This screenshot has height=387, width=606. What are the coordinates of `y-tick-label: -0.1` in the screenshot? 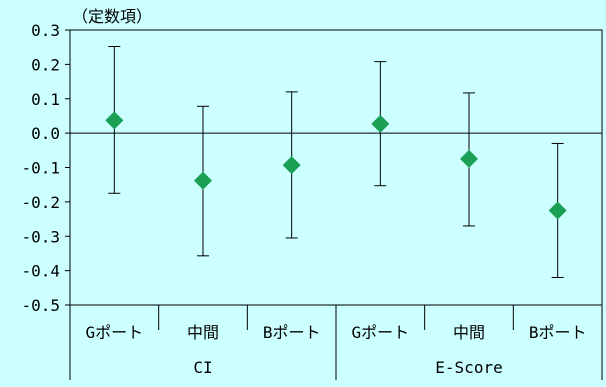 It's located at (40, 168).